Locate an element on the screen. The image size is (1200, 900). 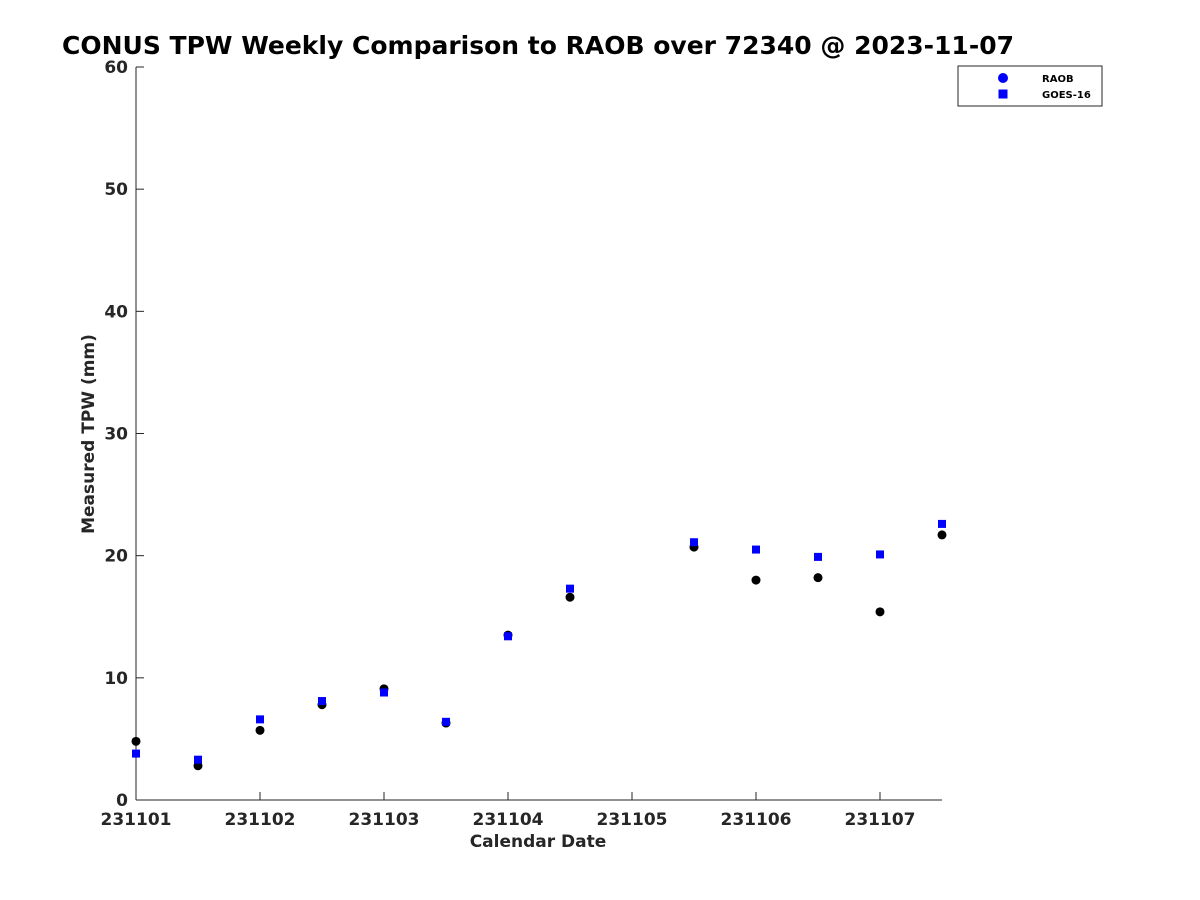
x-tick-label: 231104 is located at coordinates (508, 820).